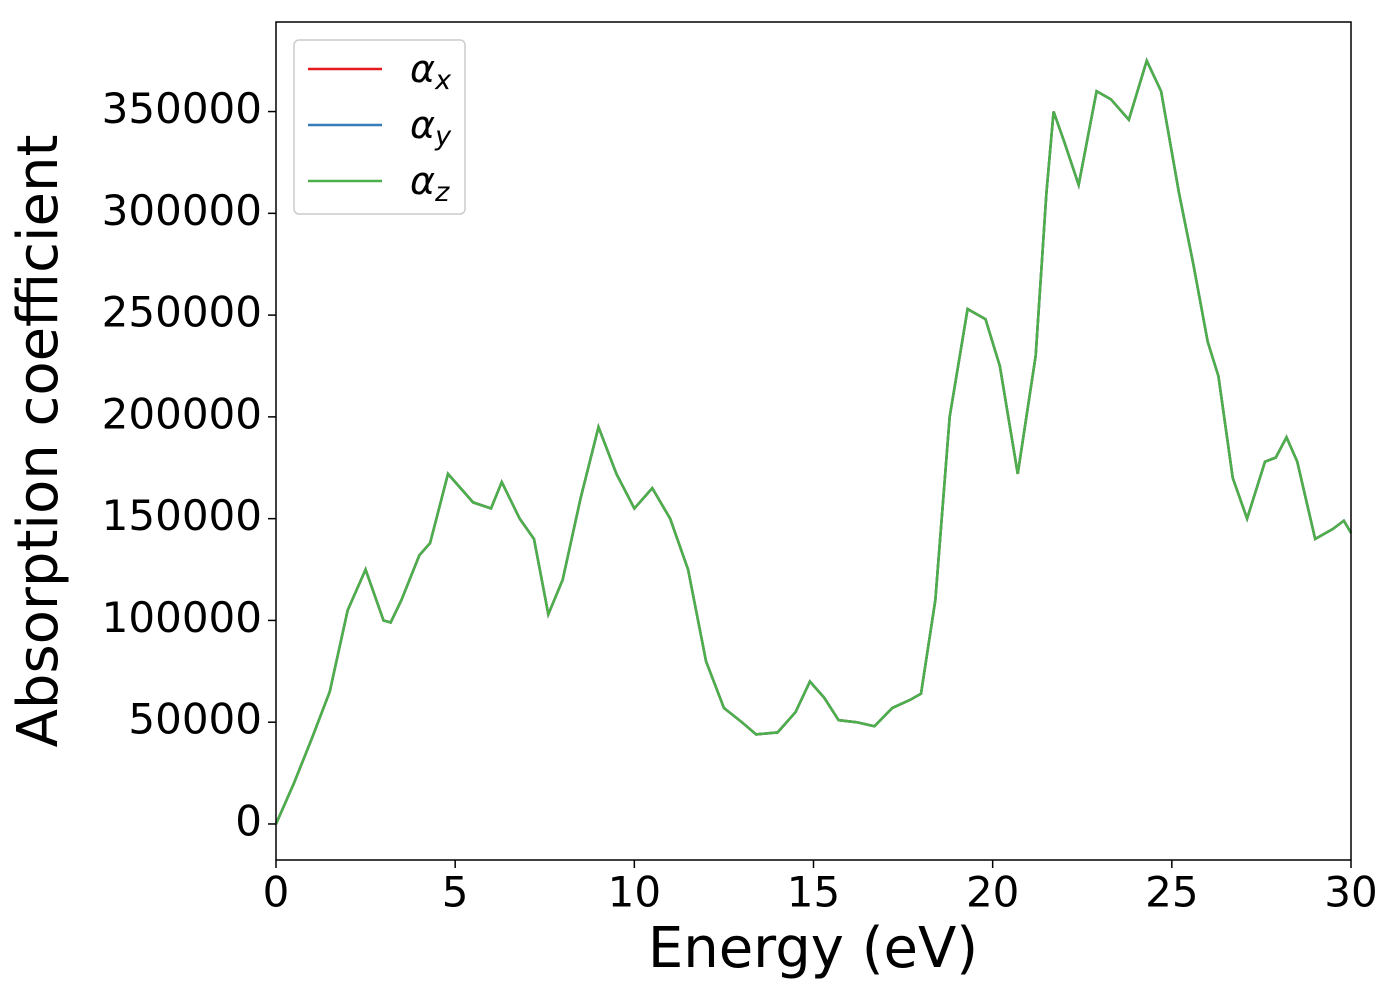  What do you see at coordinates (430, 183) in the screenshot?
I see `legend-label: αz` at bounding box center [430, 183].